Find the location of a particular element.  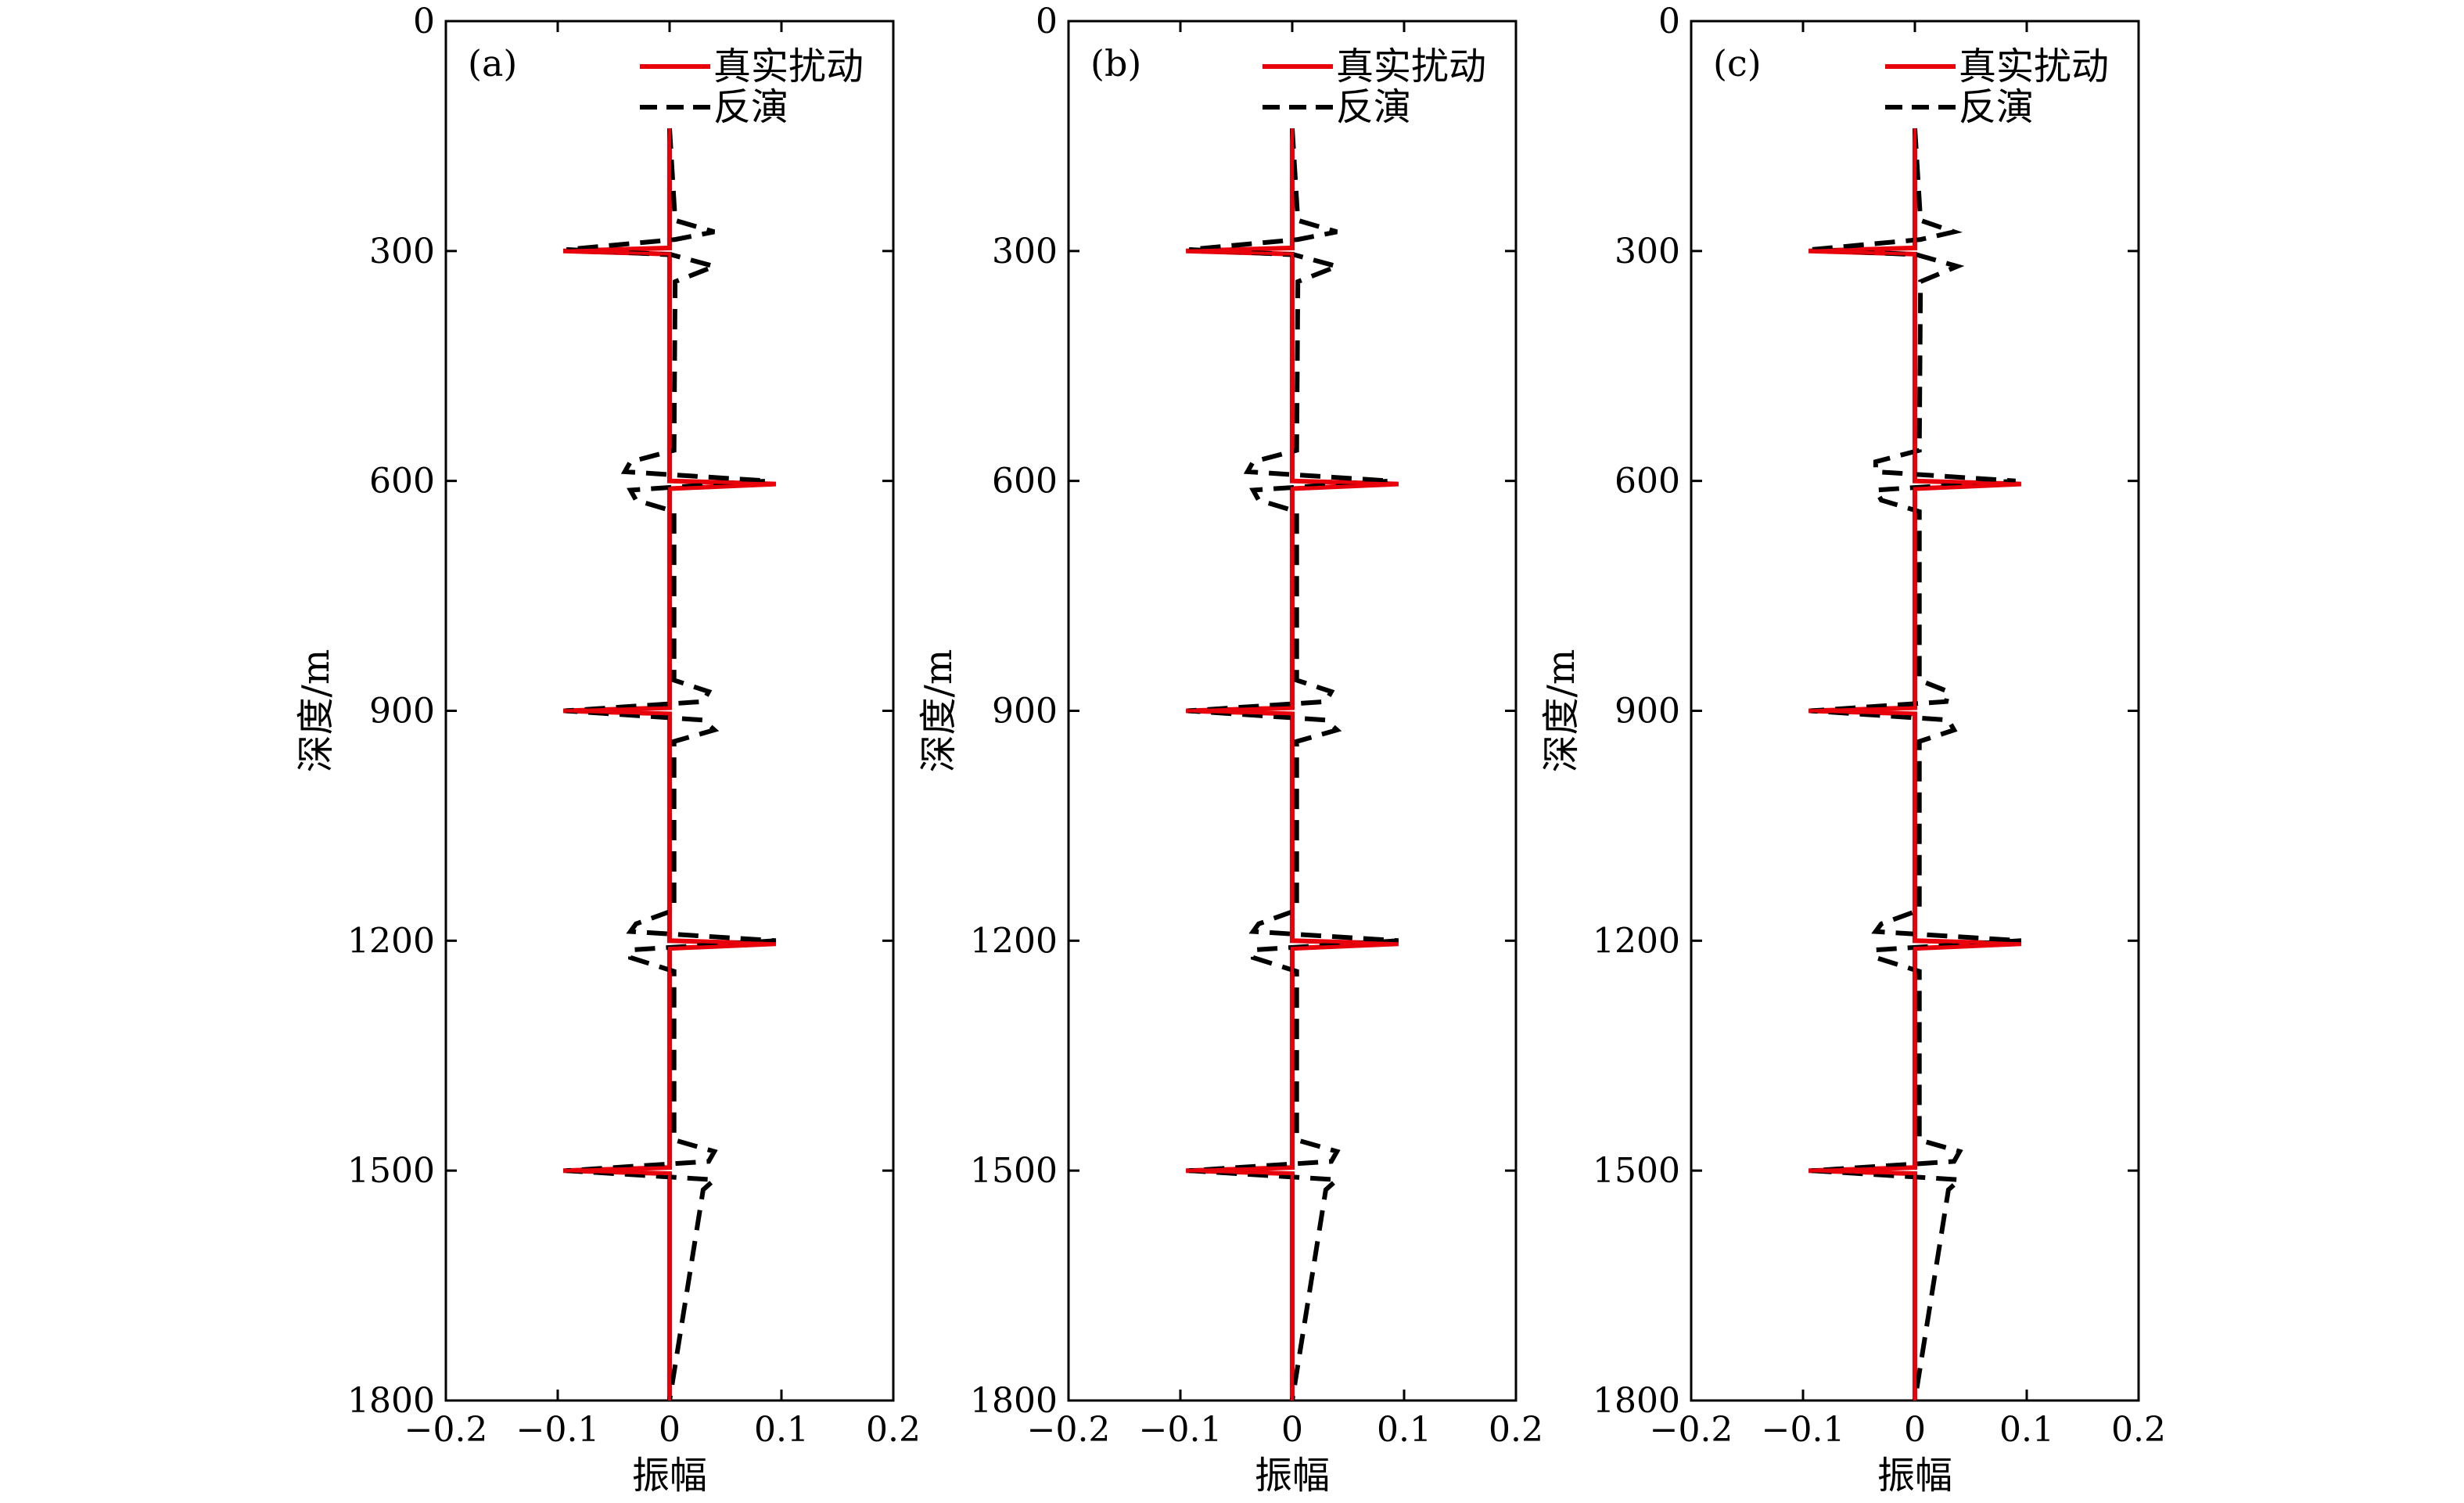

panel-label: (a) is located at coordinates (492, 63).